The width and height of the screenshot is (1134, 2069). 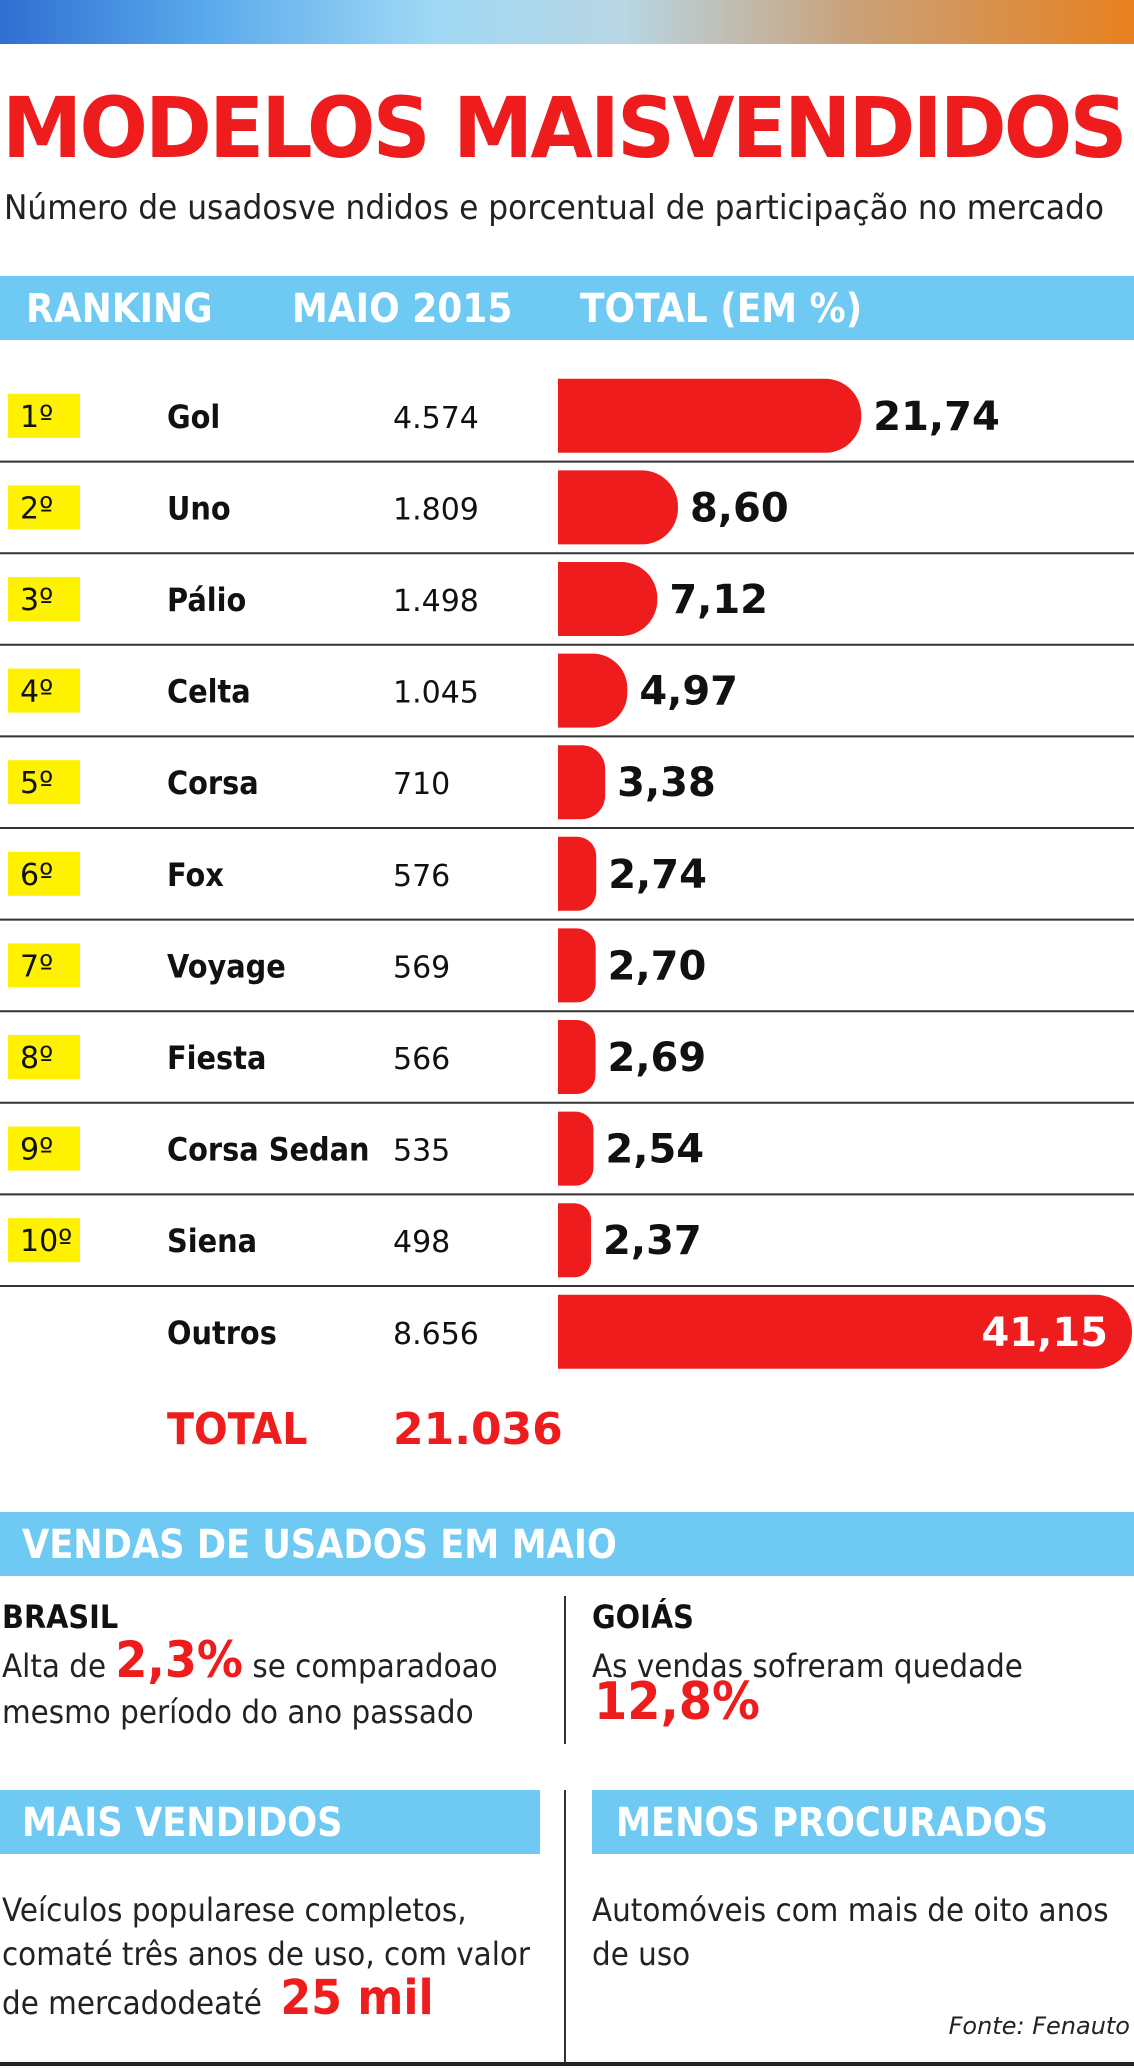 I want to click on mais-vendidos-line1: Veículos popularese completos,, so click(x=234, y=1910).